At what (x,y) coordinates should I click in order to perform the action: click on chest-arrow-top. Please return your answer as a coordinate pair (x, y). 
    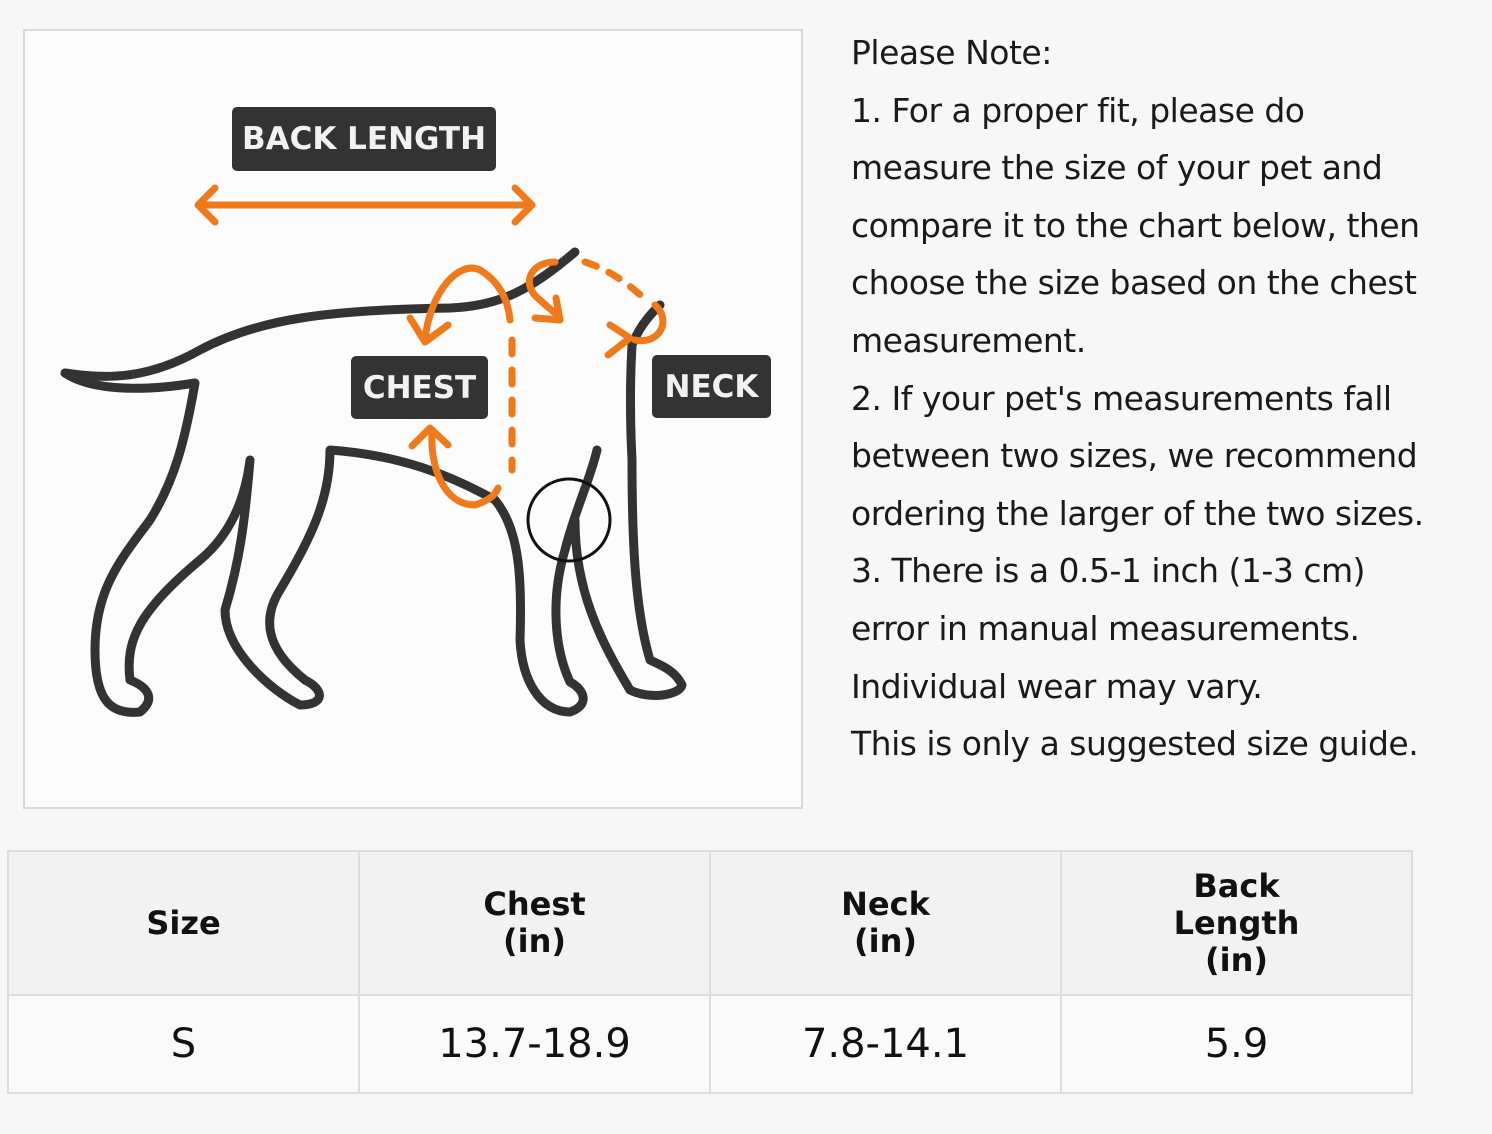
    Looking at the image, I should click on (467, 304).